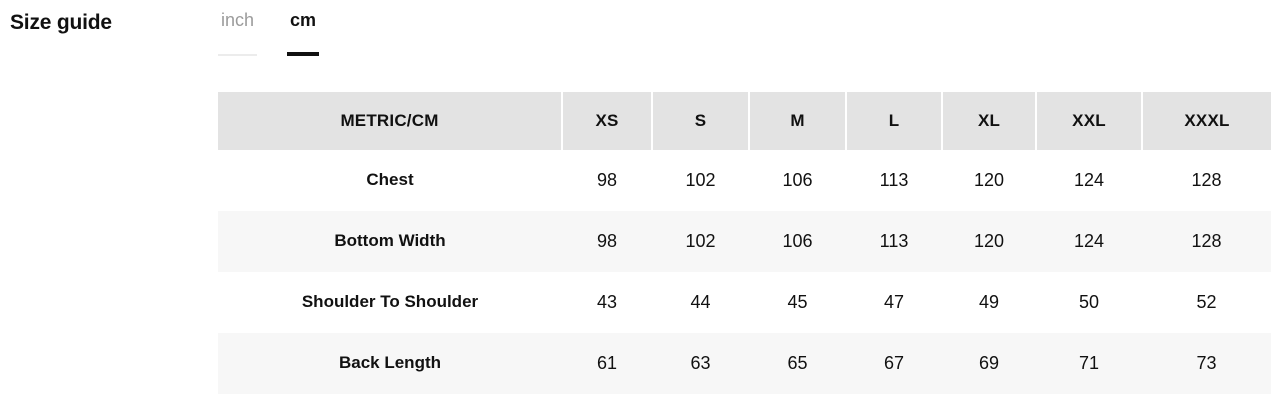 The image size is (1280, 406). Describe the element at coordinates (61, 22) in the screenshot. I see `size-guide-title: Size guide` at that location.